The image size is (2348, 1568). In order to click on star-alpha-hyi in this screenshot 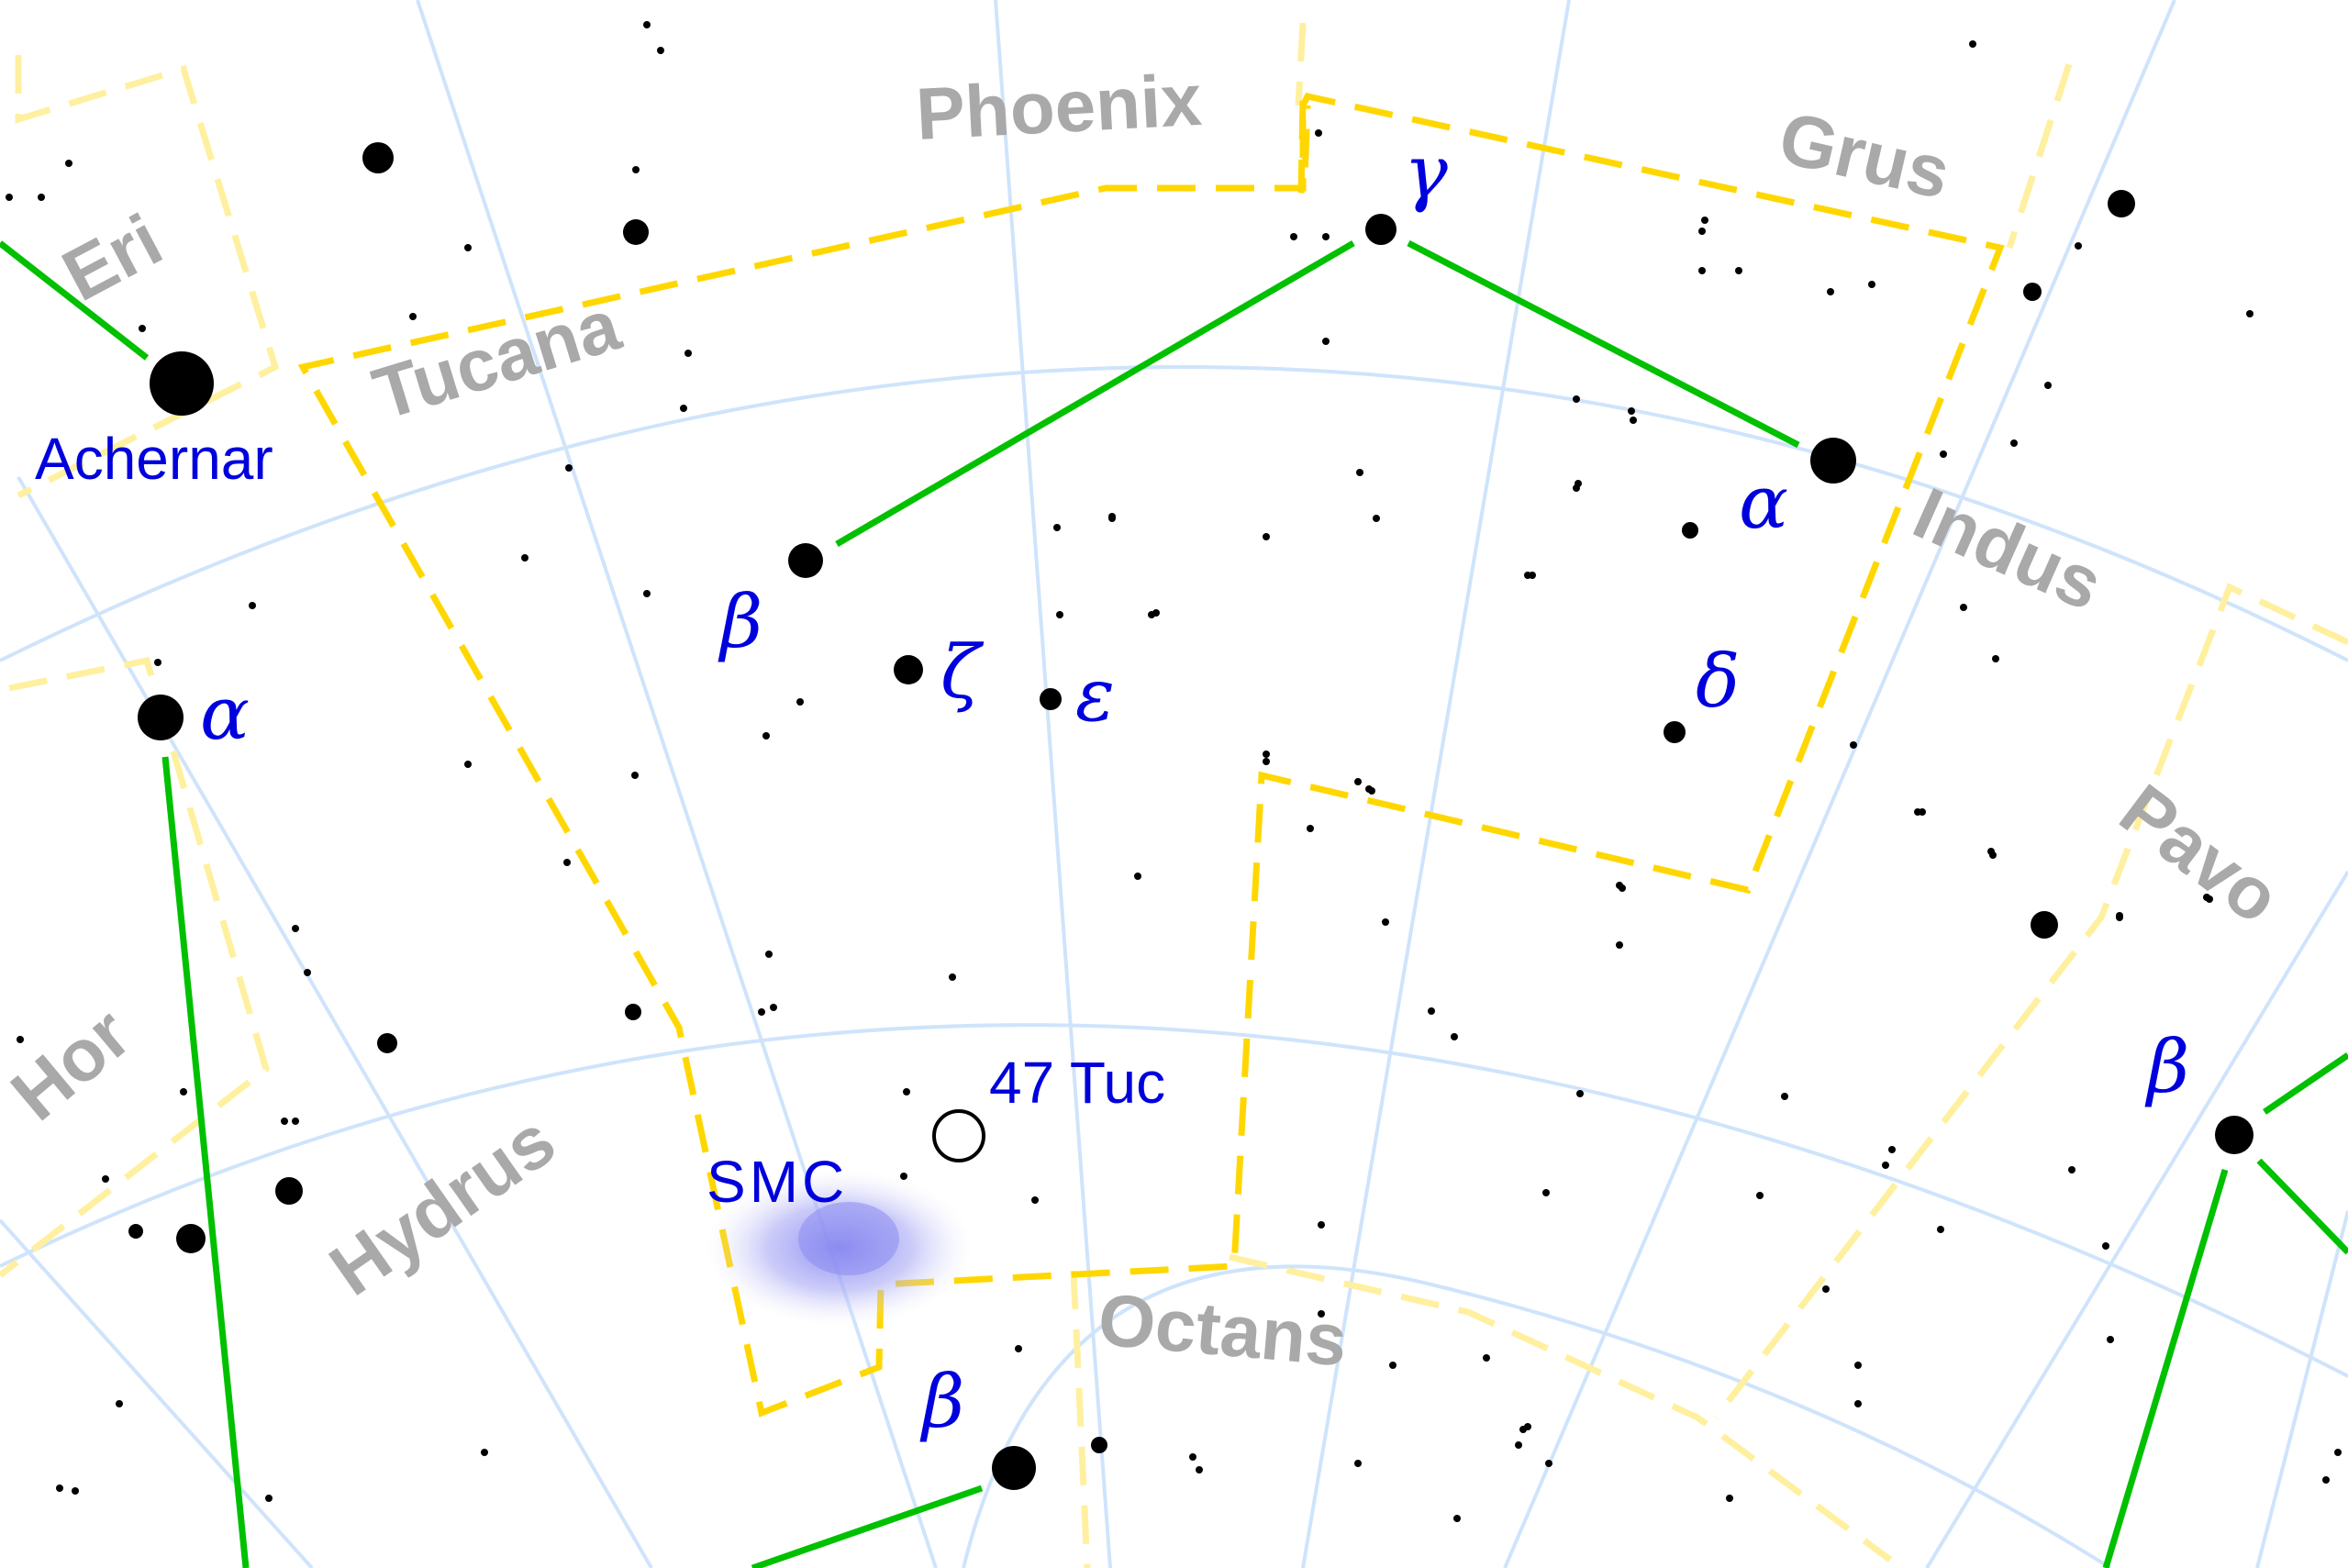, I will do `click(161, 717)`.